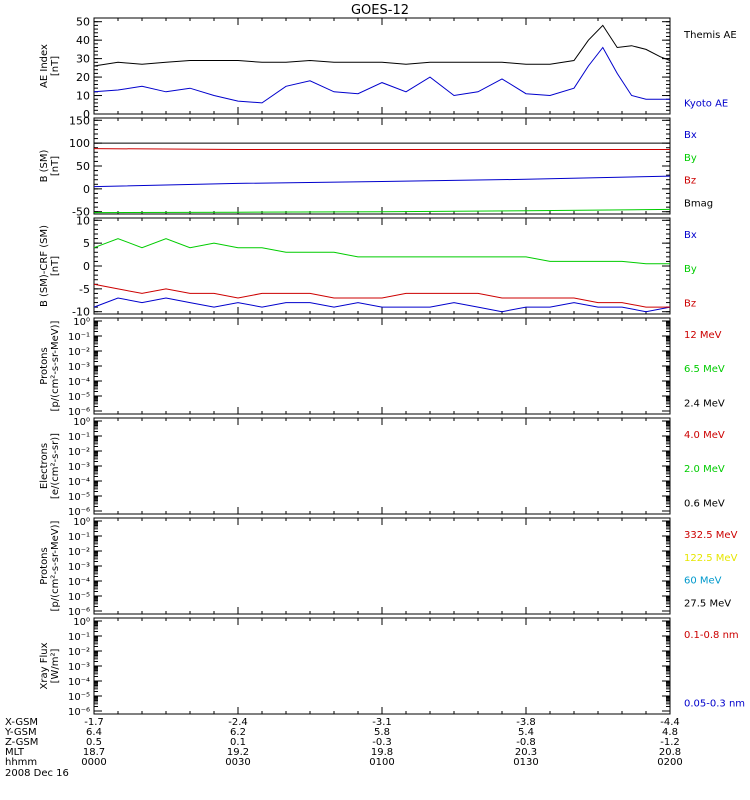  What do you see at coordinates (711, 535) in the screenshot?
I see `legend-332-5-mev: 332.5 MeV` at bounding box center [711, 535].